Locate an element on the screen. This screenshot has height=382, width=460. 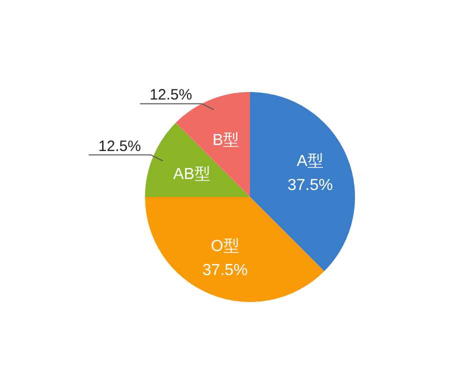
slice-label: O型 is located at coordinates (225, 247).